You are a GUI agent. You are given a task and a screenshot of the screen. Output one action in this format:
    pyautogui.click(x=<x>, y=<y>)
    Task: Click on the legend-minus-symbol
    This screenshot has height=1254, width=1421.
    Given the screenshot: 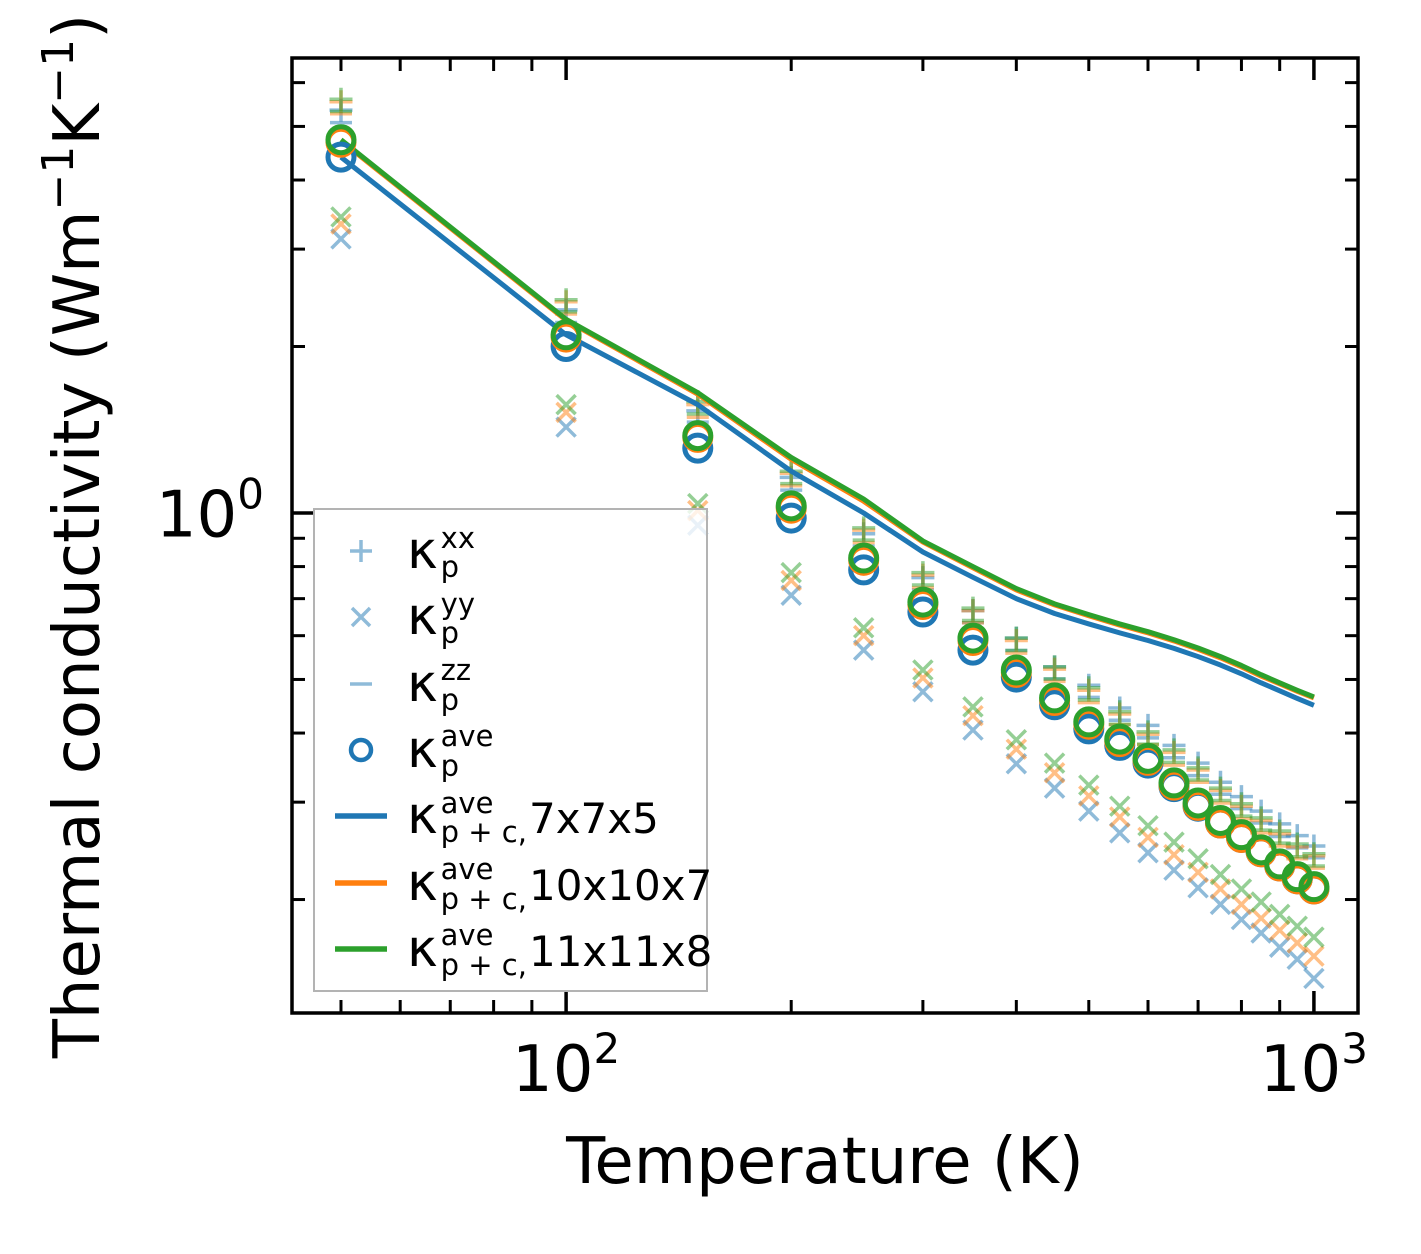 What is the action you would take?
    pyautogui.click(x=361, y=684)
    